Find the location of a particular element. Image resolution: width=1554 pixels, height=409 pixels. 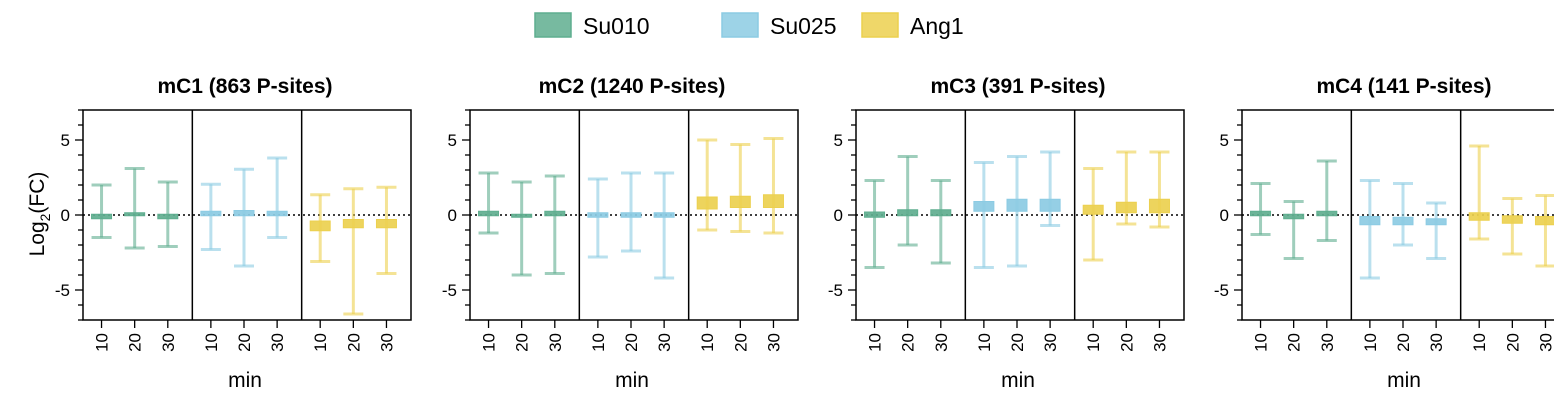

y-axis-label: Log2(FC) is located at coordinates (39, 214).